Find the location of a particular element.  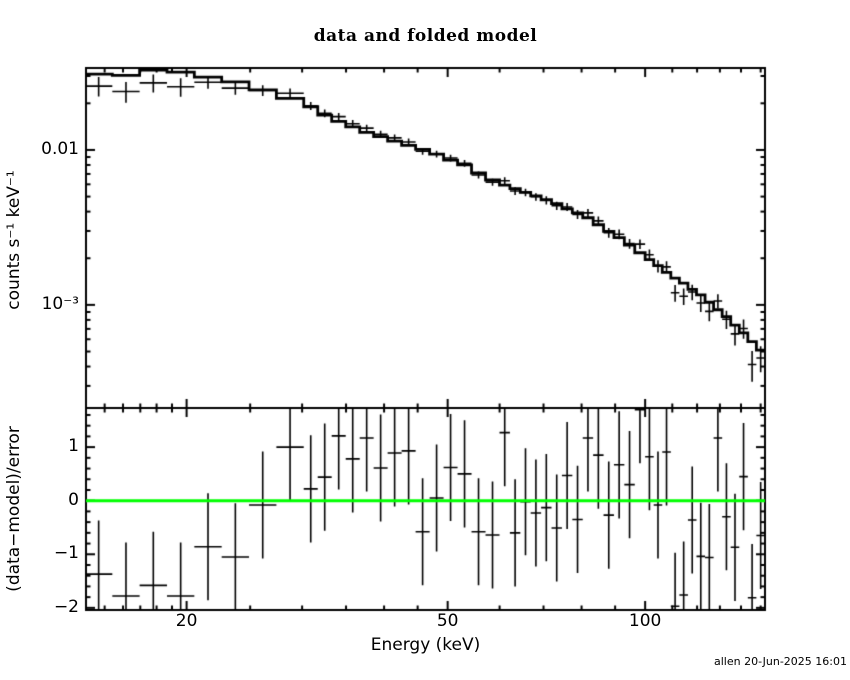

y-tick-label-top: 10⁻³ is located at coordinates (60, 303).